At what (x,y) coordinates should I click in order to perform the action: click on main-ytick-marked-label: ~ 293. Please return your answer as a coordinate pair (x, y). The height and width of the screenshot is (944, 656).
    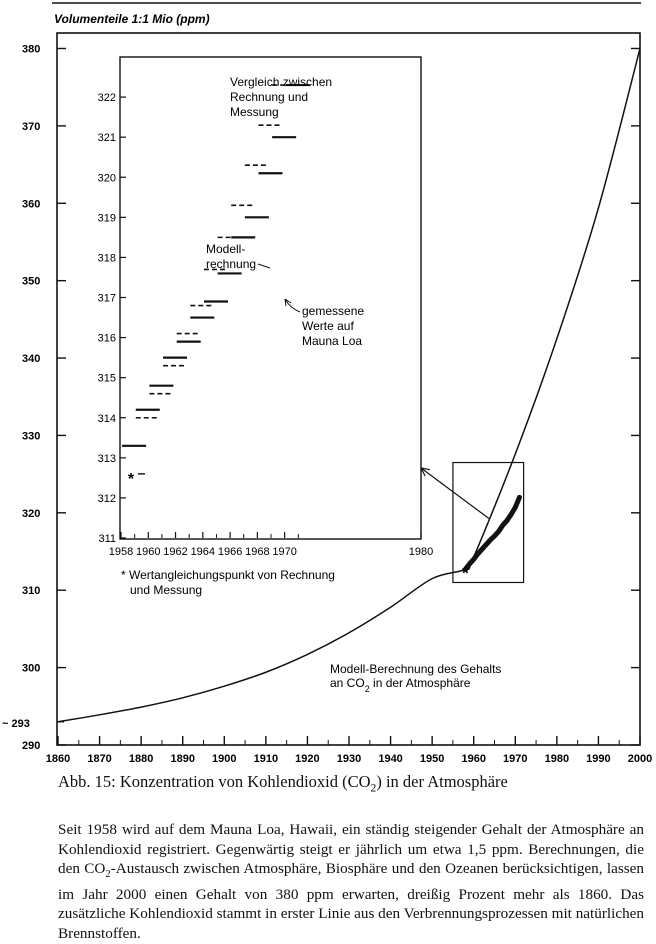
    Looking at the image, I should click on (16, 724).